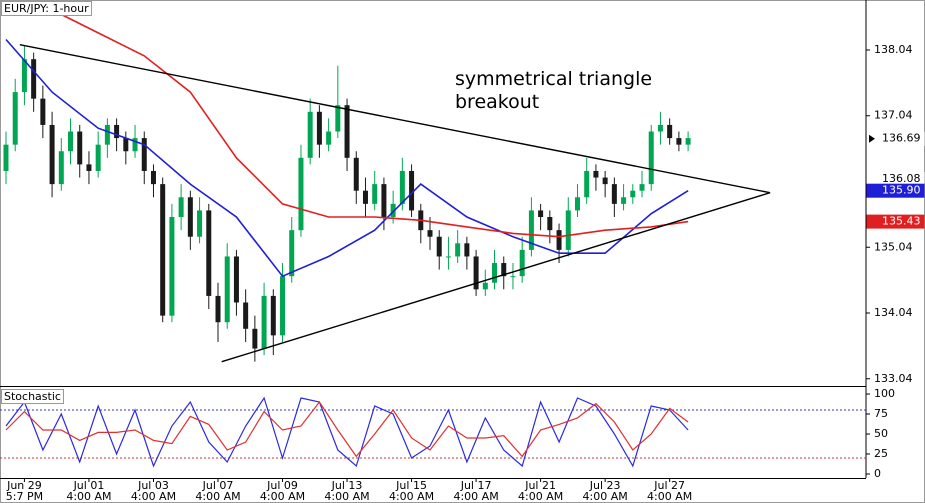 This screenshot has width=925, height=503. What do you see at coordinates (877, 473) in the screenshot?
I see `y-tick-label: 0` at bounding box center [877, 473].